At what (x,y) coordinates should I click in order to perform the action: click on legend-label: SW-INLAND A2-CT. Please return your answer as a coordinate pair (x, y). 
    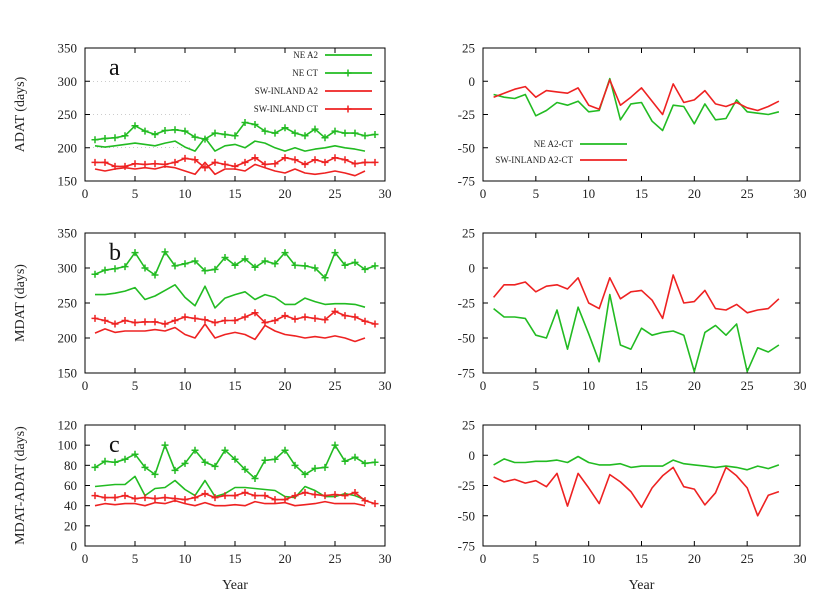
    Looking at the image, I should click on (534, 160).